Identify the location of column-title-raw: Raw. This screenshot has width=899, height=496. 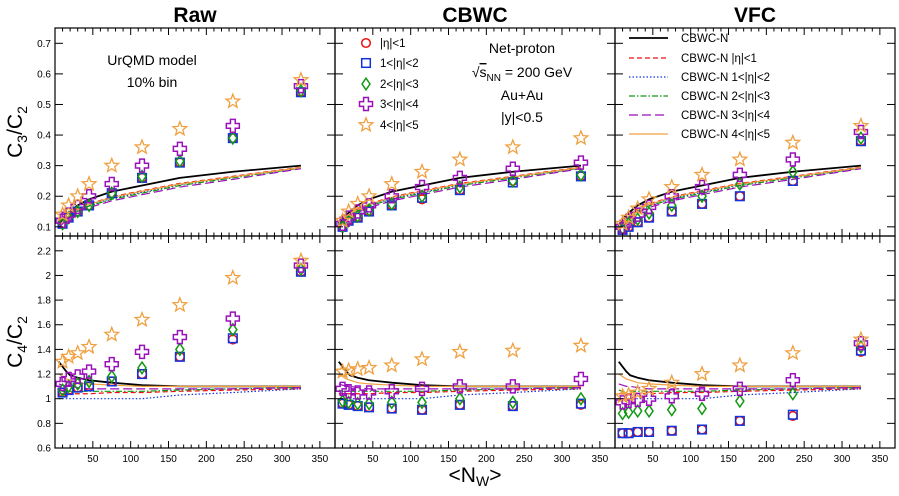
(195, 15).